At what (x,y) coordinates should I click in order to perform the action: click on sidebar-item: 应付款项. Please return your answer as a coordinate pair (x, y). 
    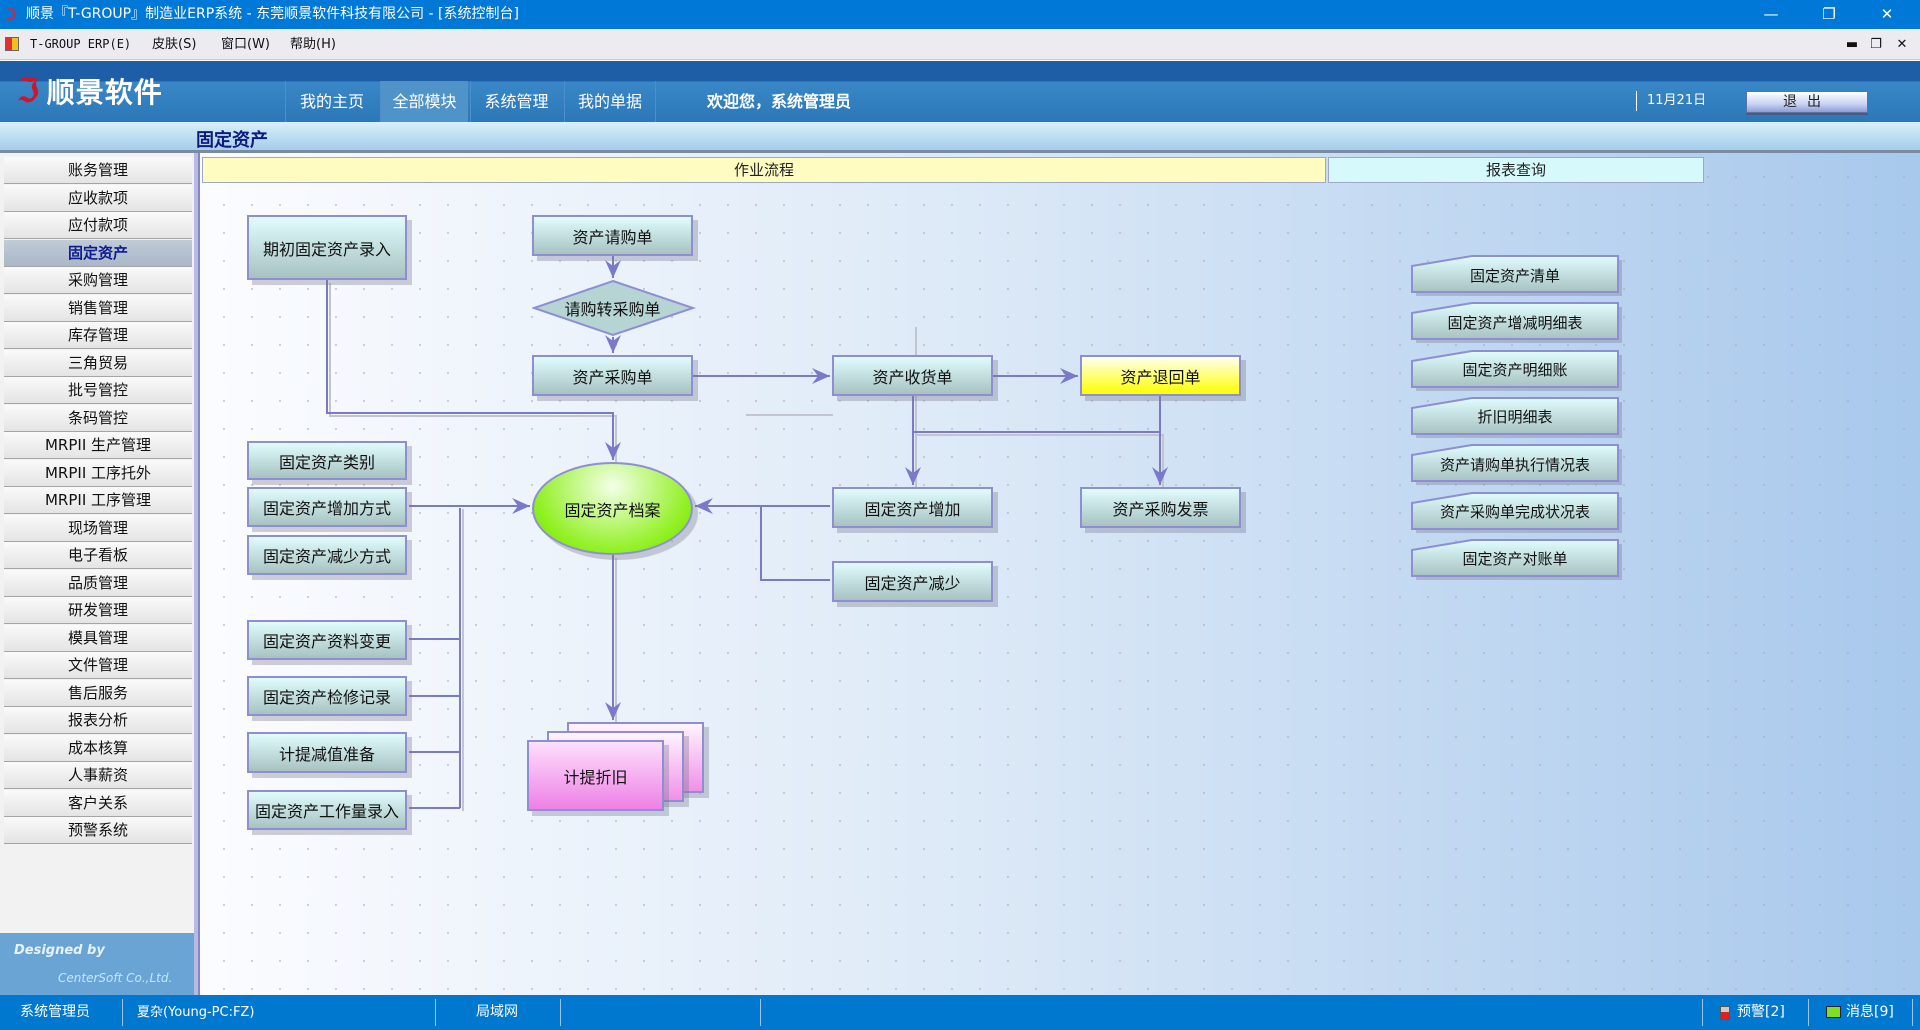
    Looking at the image, I should click on (98, 225).